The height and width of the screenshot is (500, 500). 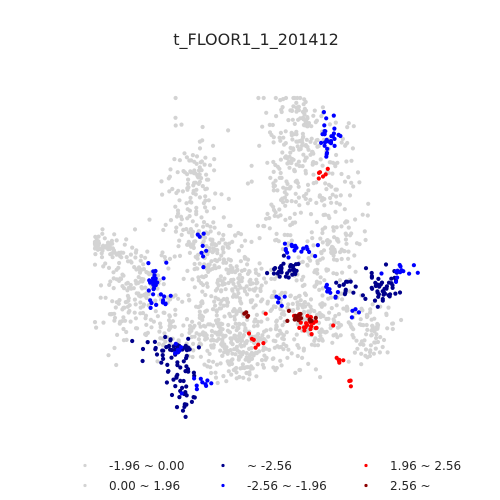 I want to click on legend-label: ~ -2.56, so click(x=269, y=466).